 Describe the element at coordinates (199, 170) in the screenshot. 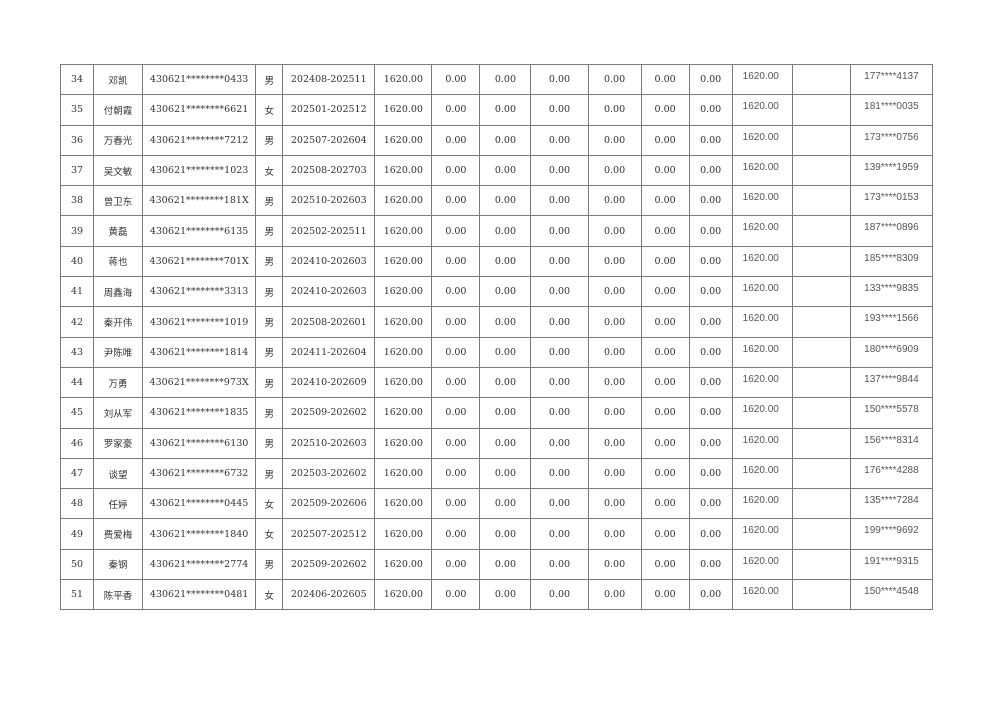

I see `cell-id-number: 430621********1023` at that location.